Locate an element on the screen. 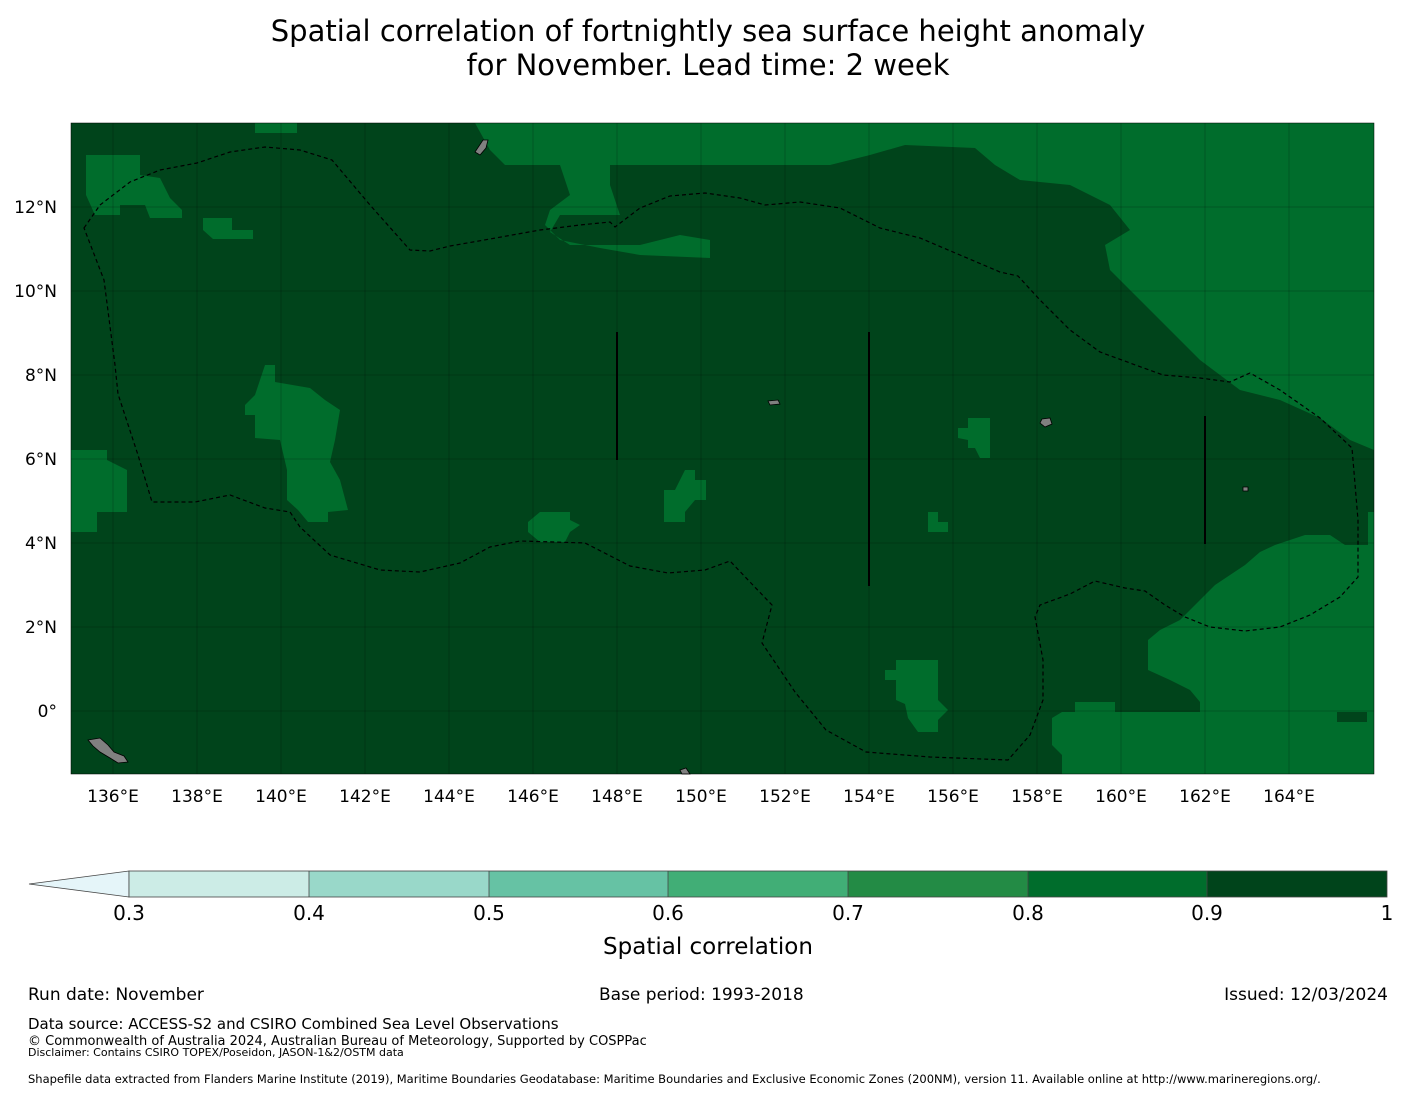 This screenshot has height=1095, width=1416. colorbar-tick-label: 0.3 is located at coordinates (129, 913).